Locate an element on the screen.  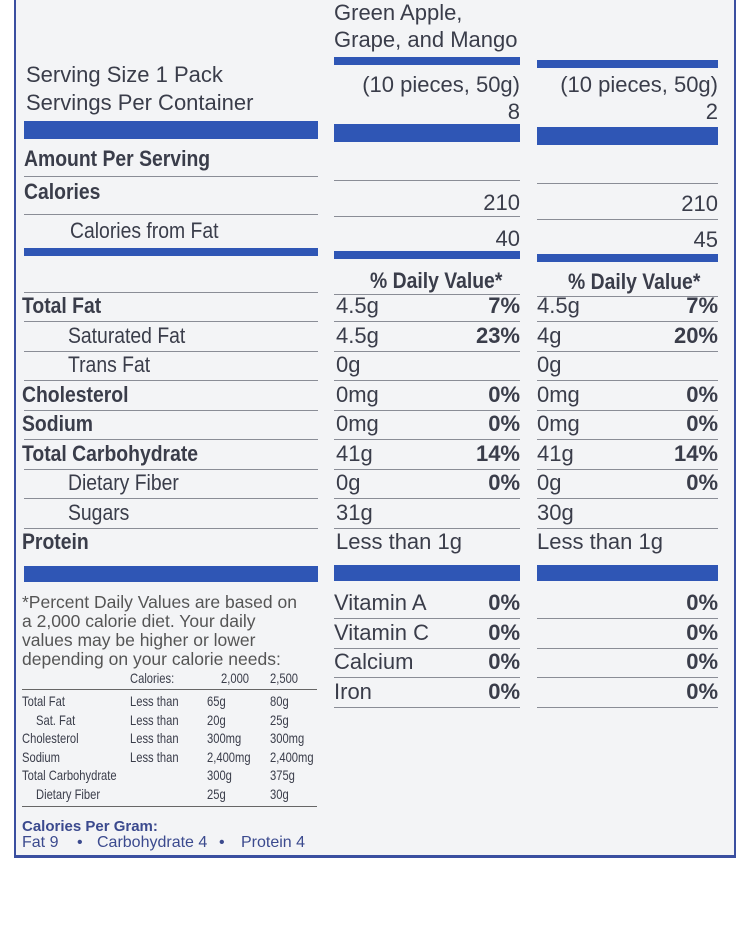
footnote-table-cell: 30g is located at coordinates (279, 793).